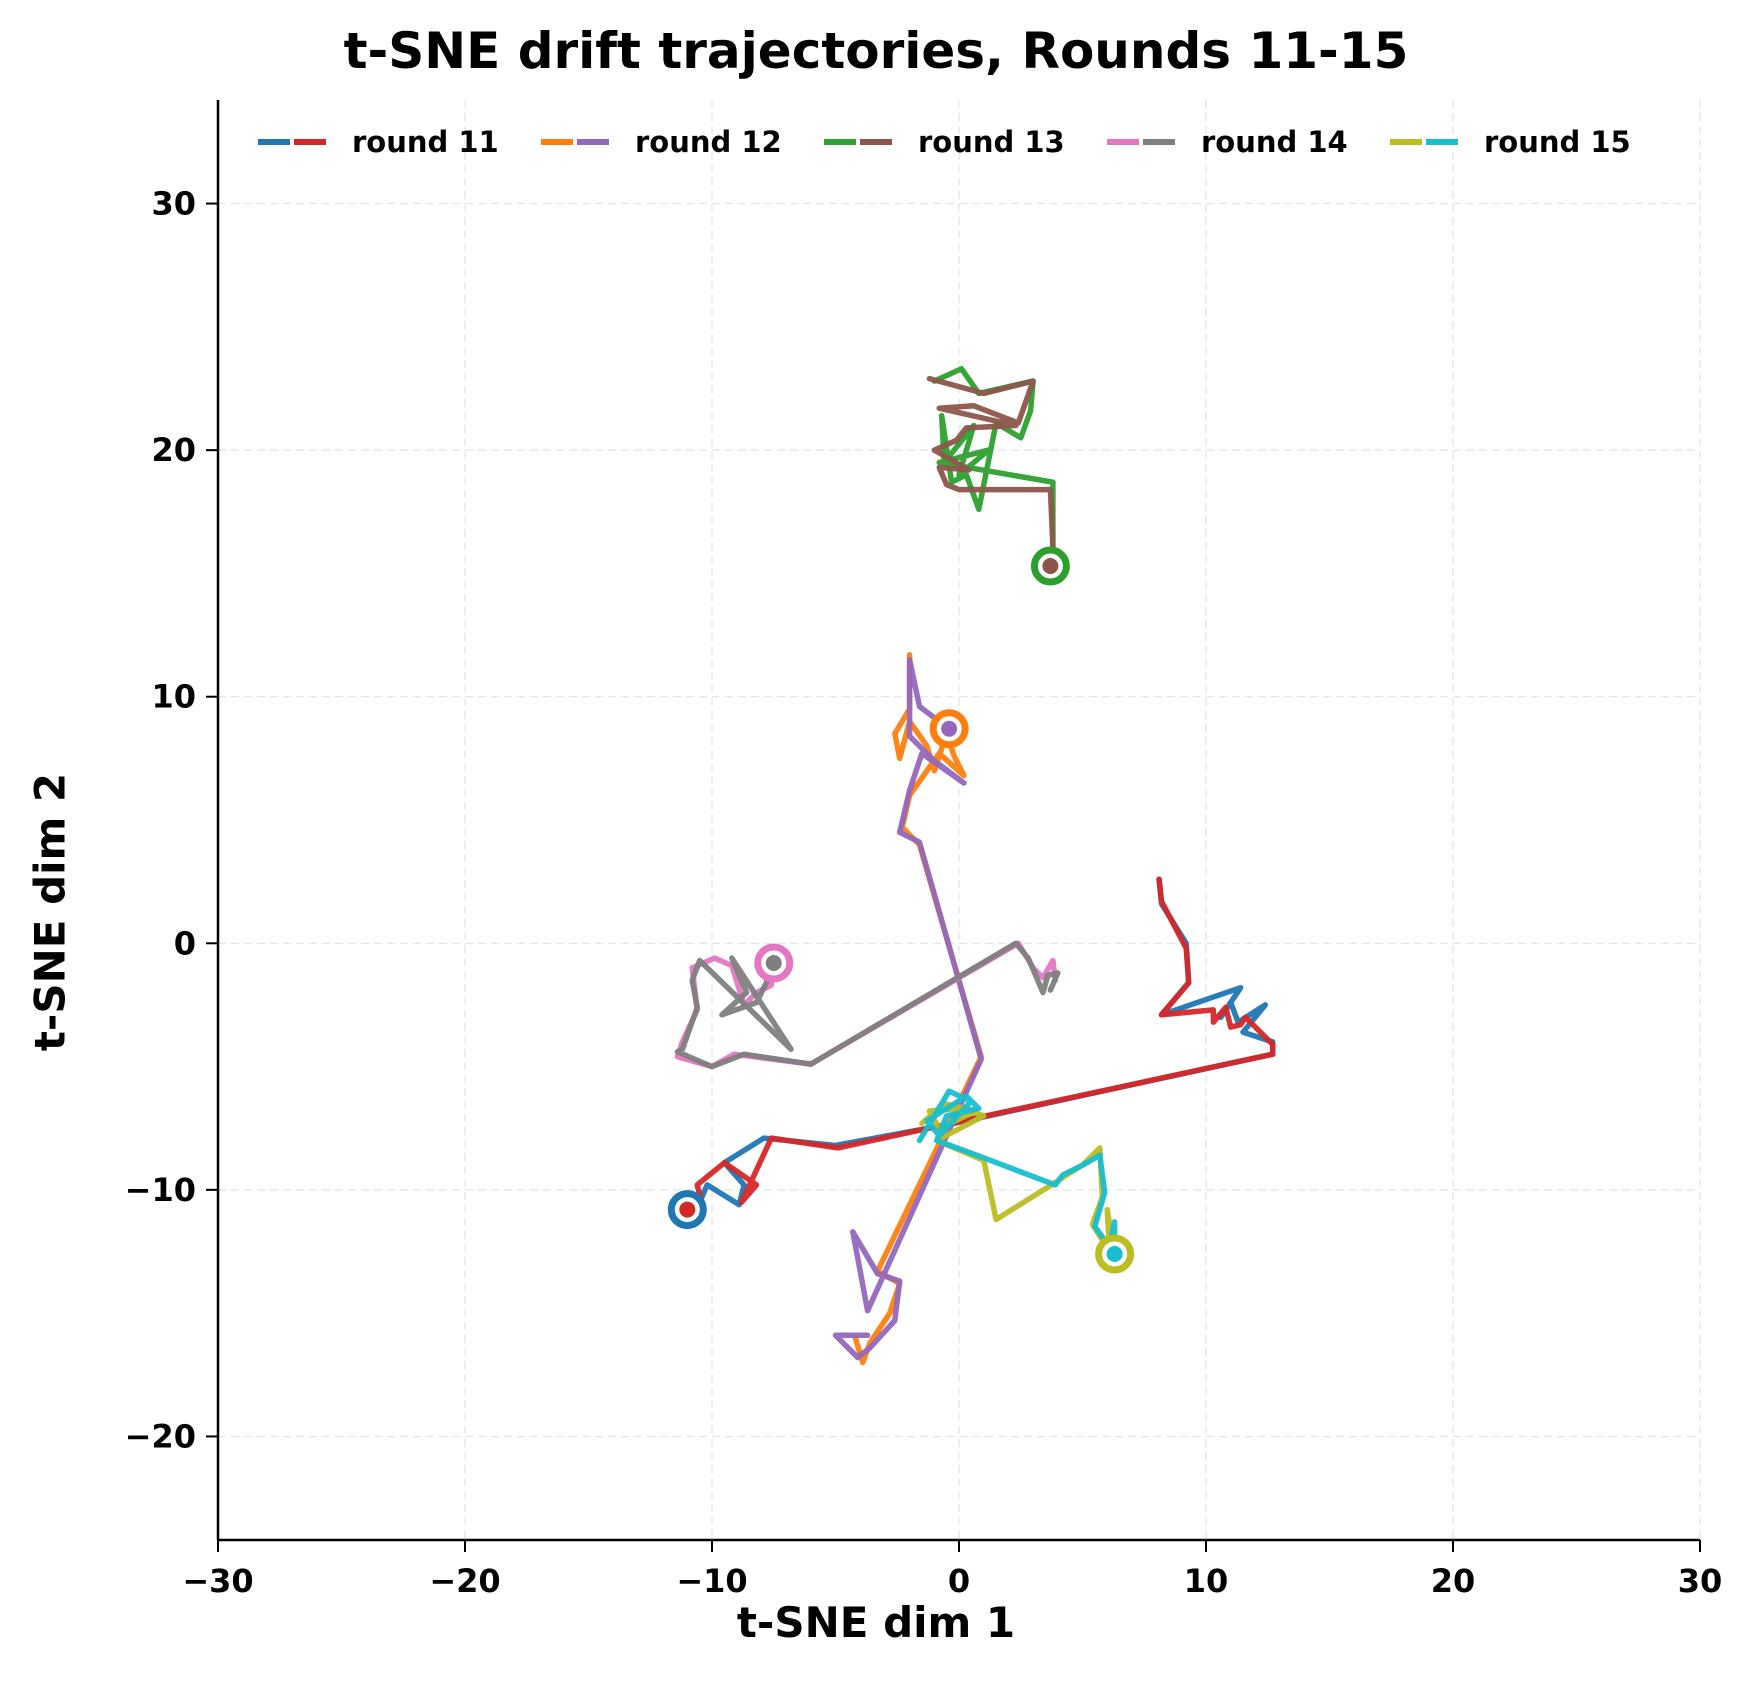 The height and width of the screenshot is (1702, 1752). What do you see at coordinates (1557, 142) in the screenshot?
I see `legend-label: round 15` at bounding box center [1557, 142].